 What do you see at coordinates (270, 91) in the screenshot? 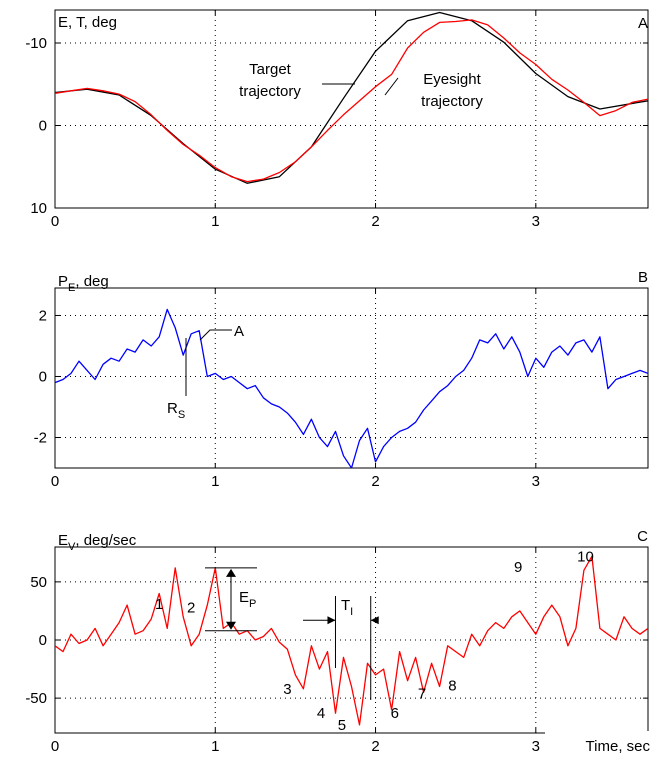
I see `target-trajectory-label-line: trajectory` at bounding box center [270, 91].